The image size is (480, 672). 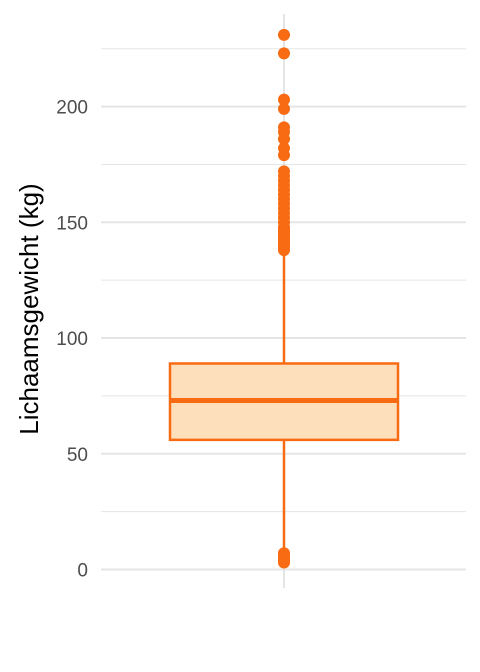 I want to click on y-tick-label: 100, so click(x=72, y=339).